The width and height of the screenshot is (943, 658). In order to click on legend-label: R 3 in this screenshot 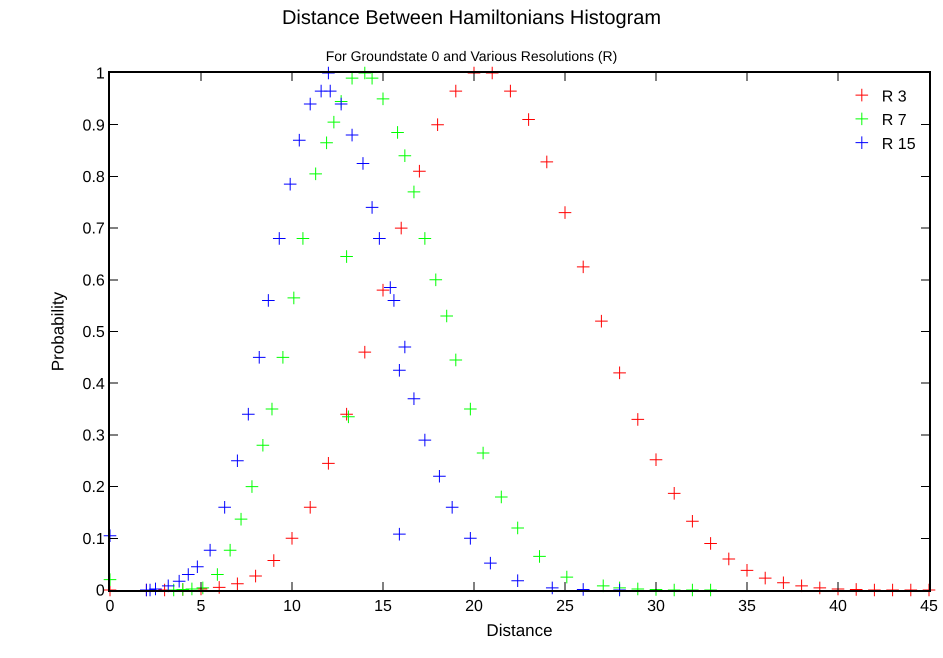, I will do `click(894, 97)`.